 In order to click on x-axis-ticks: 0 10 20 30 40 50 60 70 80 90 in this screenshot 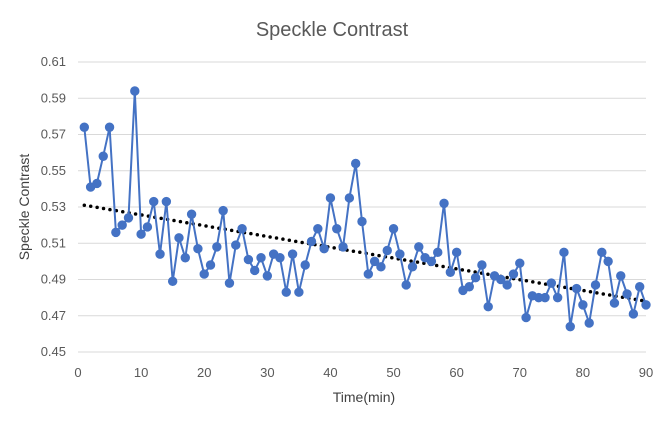, I will do `click(363, 372)`.